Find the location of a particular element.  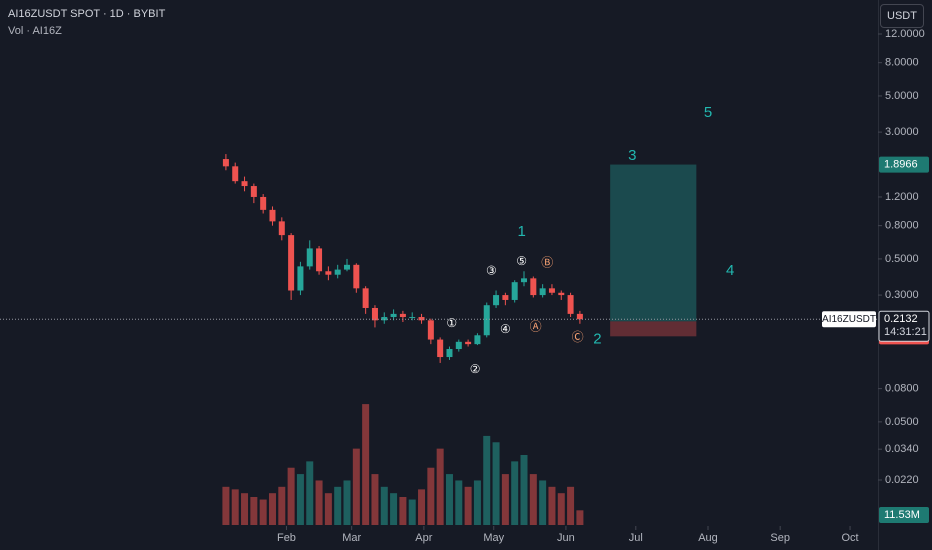

volume-title: Vol · AI16Z is located at coordinates (35, 31).